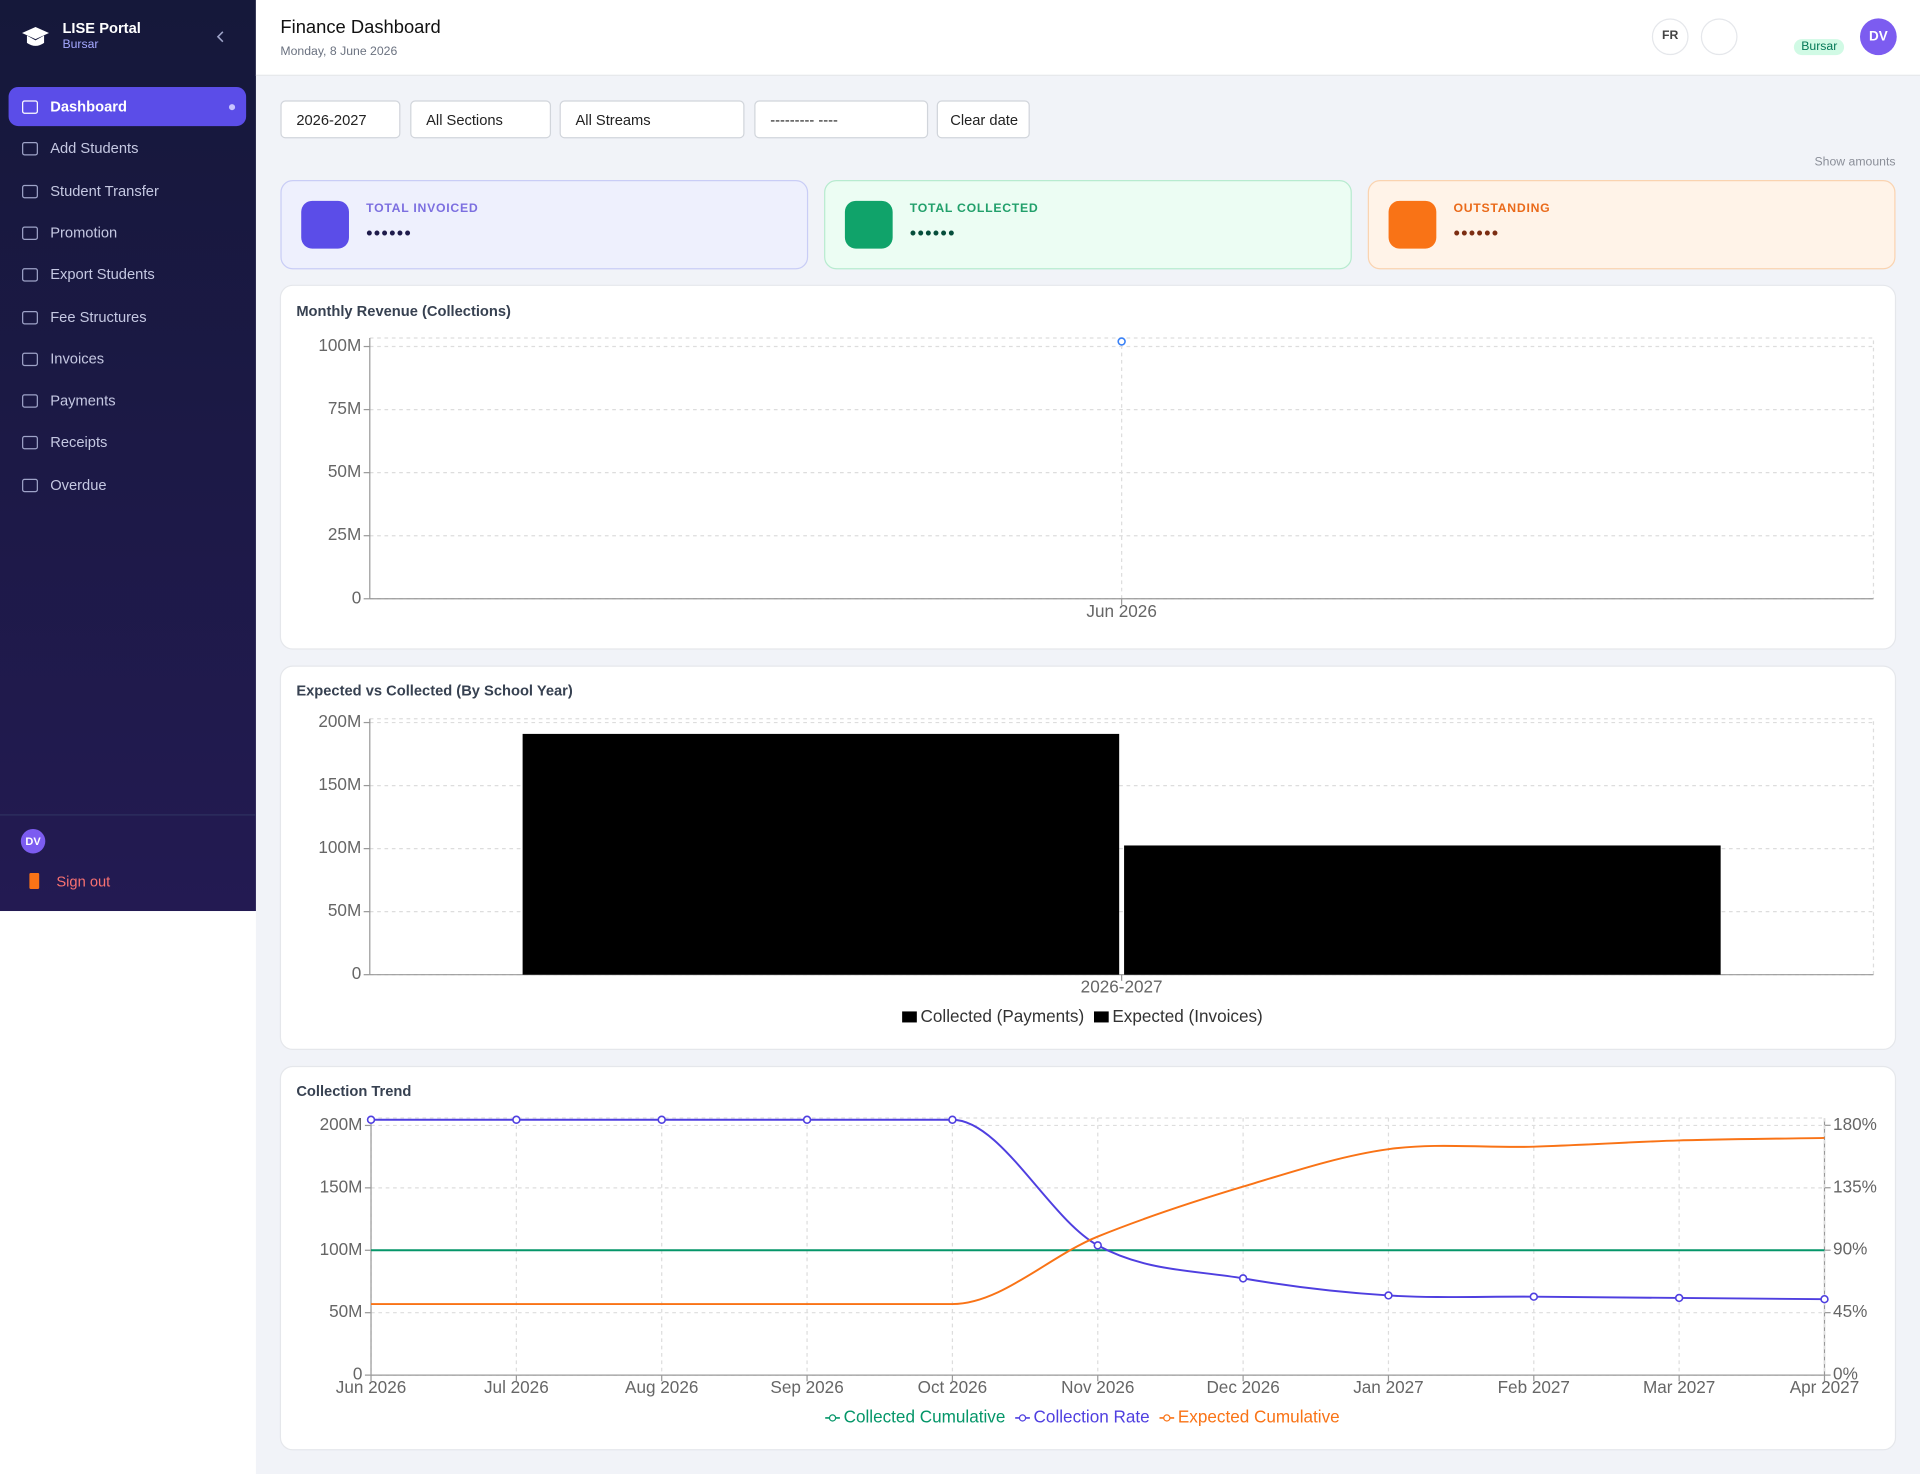 This screenshot has height=1474, width=1920. What do you see at coordinates (1819, 47) in the screenshot?
I see `role-badge: Bursar` at bounding box center [1819, 47].